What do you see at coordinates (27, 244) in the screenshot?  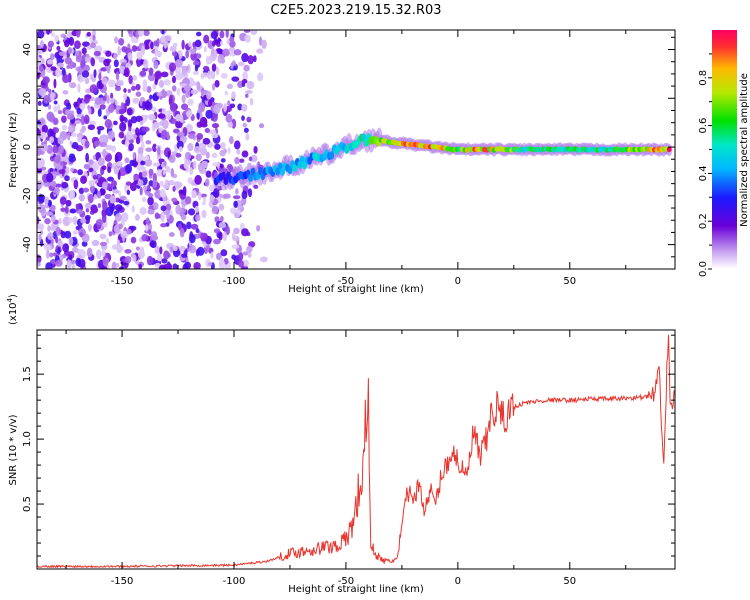 I see `spec-y-tick-label: -40` at bounding box center [27, 244].